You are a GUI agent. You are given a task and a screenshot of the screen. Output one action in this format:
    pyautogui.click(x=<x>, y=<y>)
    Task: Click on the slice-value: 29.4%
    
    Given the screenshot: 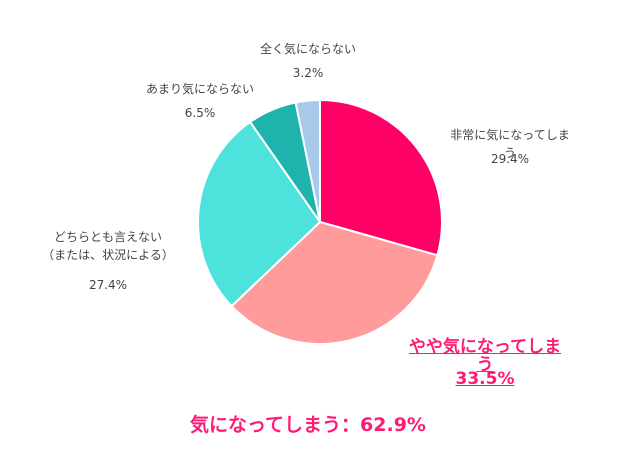 What is the action you would take?
    pyautogui.click(x=510, y=159)
    